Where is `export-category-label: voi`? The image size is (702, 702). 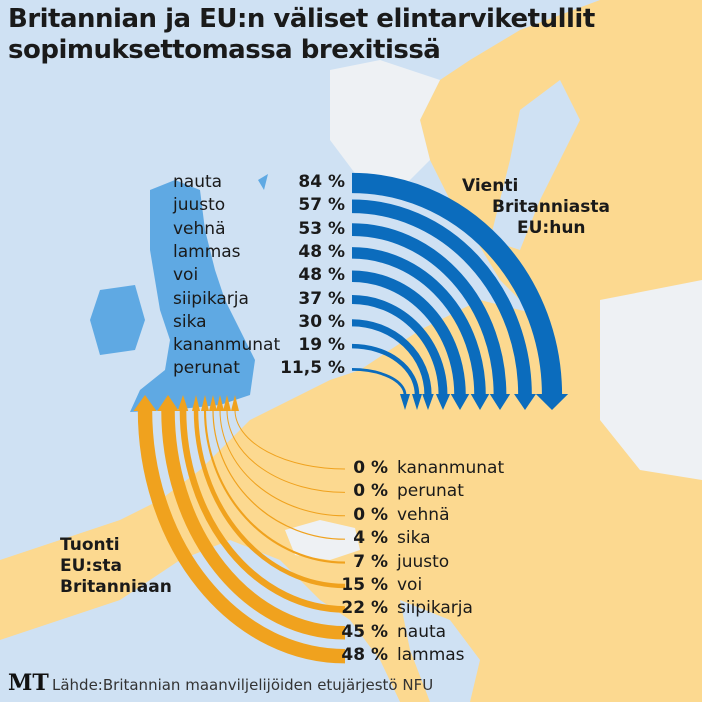 export-category-label: voi is located at coordinates (186, 275).